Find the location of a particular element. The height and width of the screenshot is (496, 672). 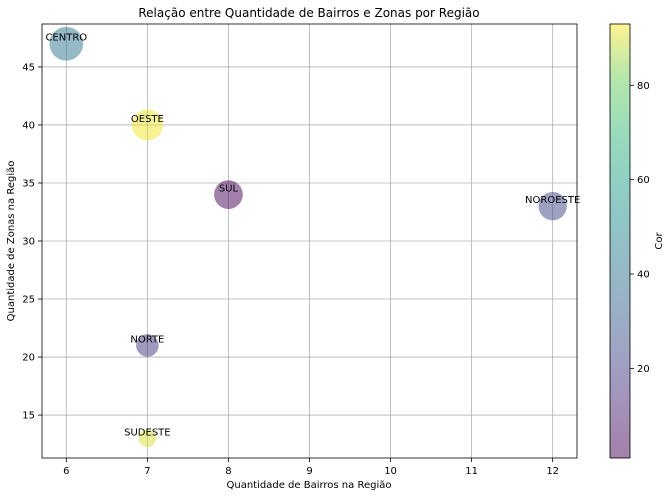

x-tick-label: 10 is located at coordinates (390, 471).